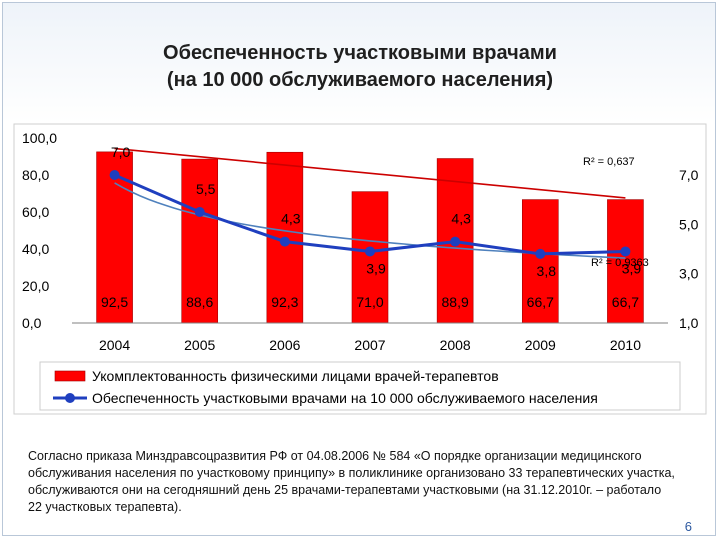  What do you see at coordinates (540, 261) in the screenshot?
I see `bar-2009` at bounding box center [540, 261].